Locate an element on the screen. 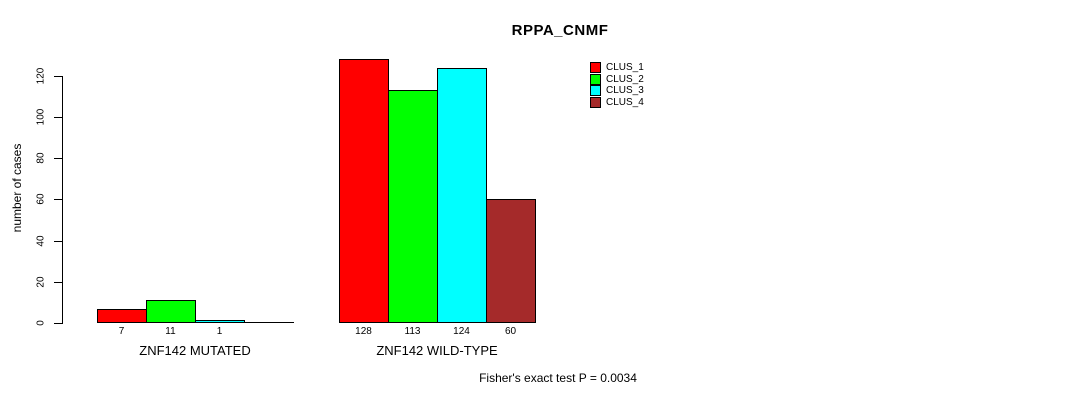 This screenshot has height=400, width=1090. y-tick-label: 20 is located at coordinates (41, 282).